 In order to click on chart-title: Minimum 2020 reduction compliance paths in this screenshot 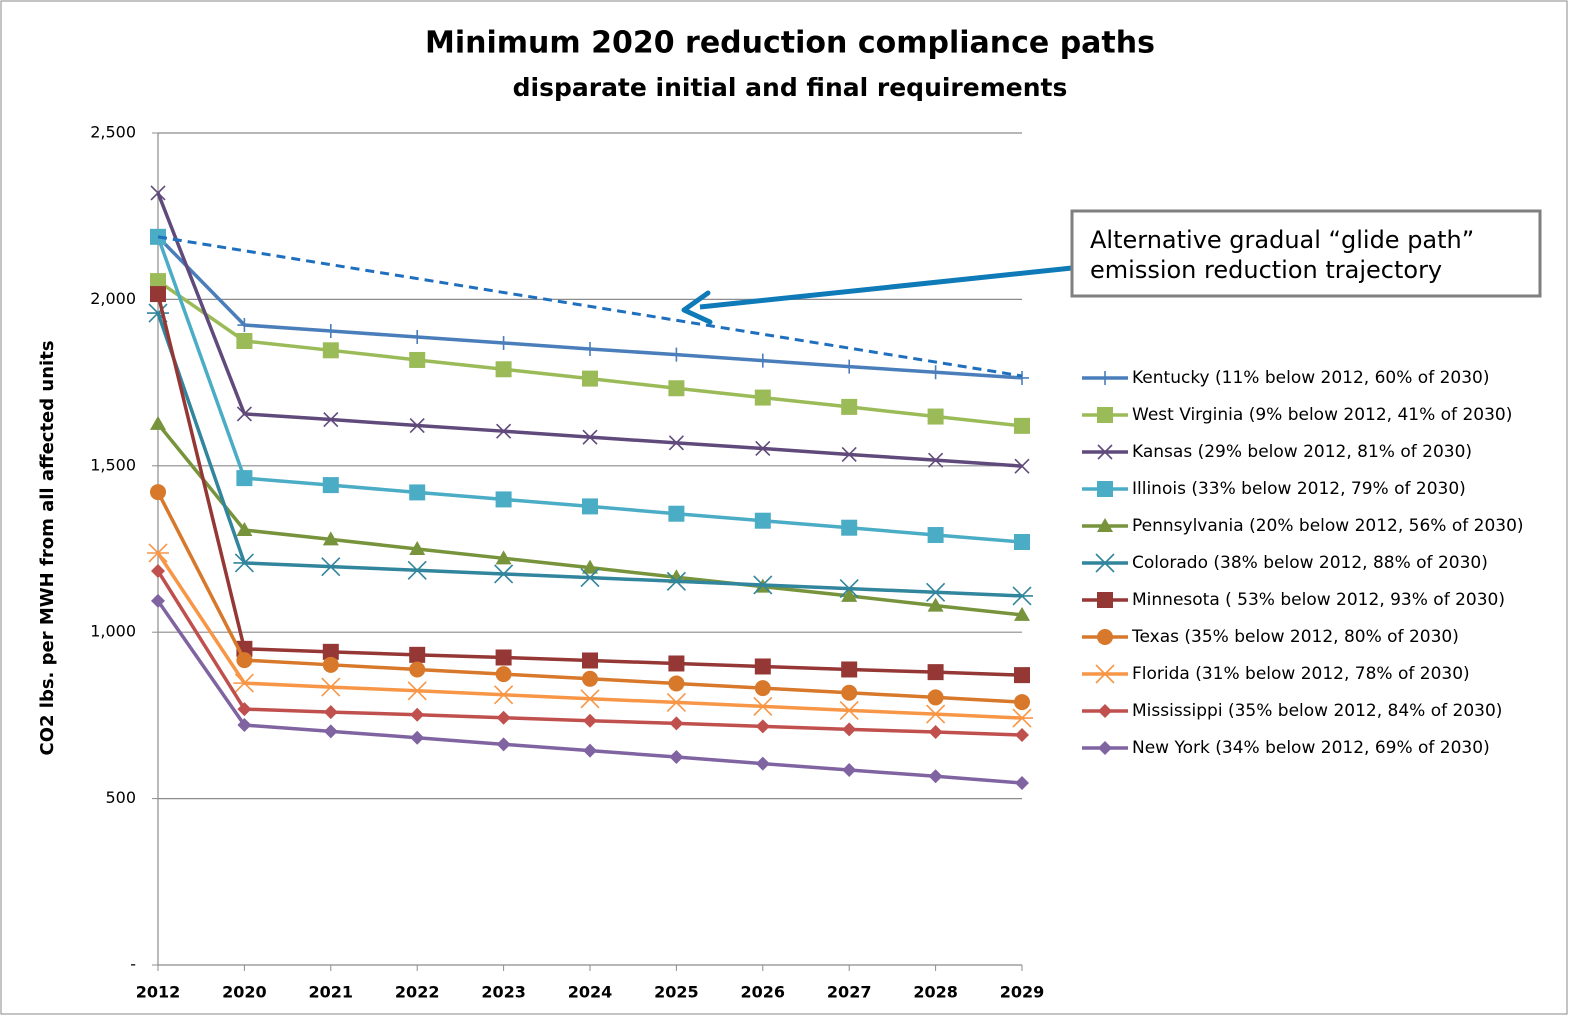, I will do `click(790, 43)`.